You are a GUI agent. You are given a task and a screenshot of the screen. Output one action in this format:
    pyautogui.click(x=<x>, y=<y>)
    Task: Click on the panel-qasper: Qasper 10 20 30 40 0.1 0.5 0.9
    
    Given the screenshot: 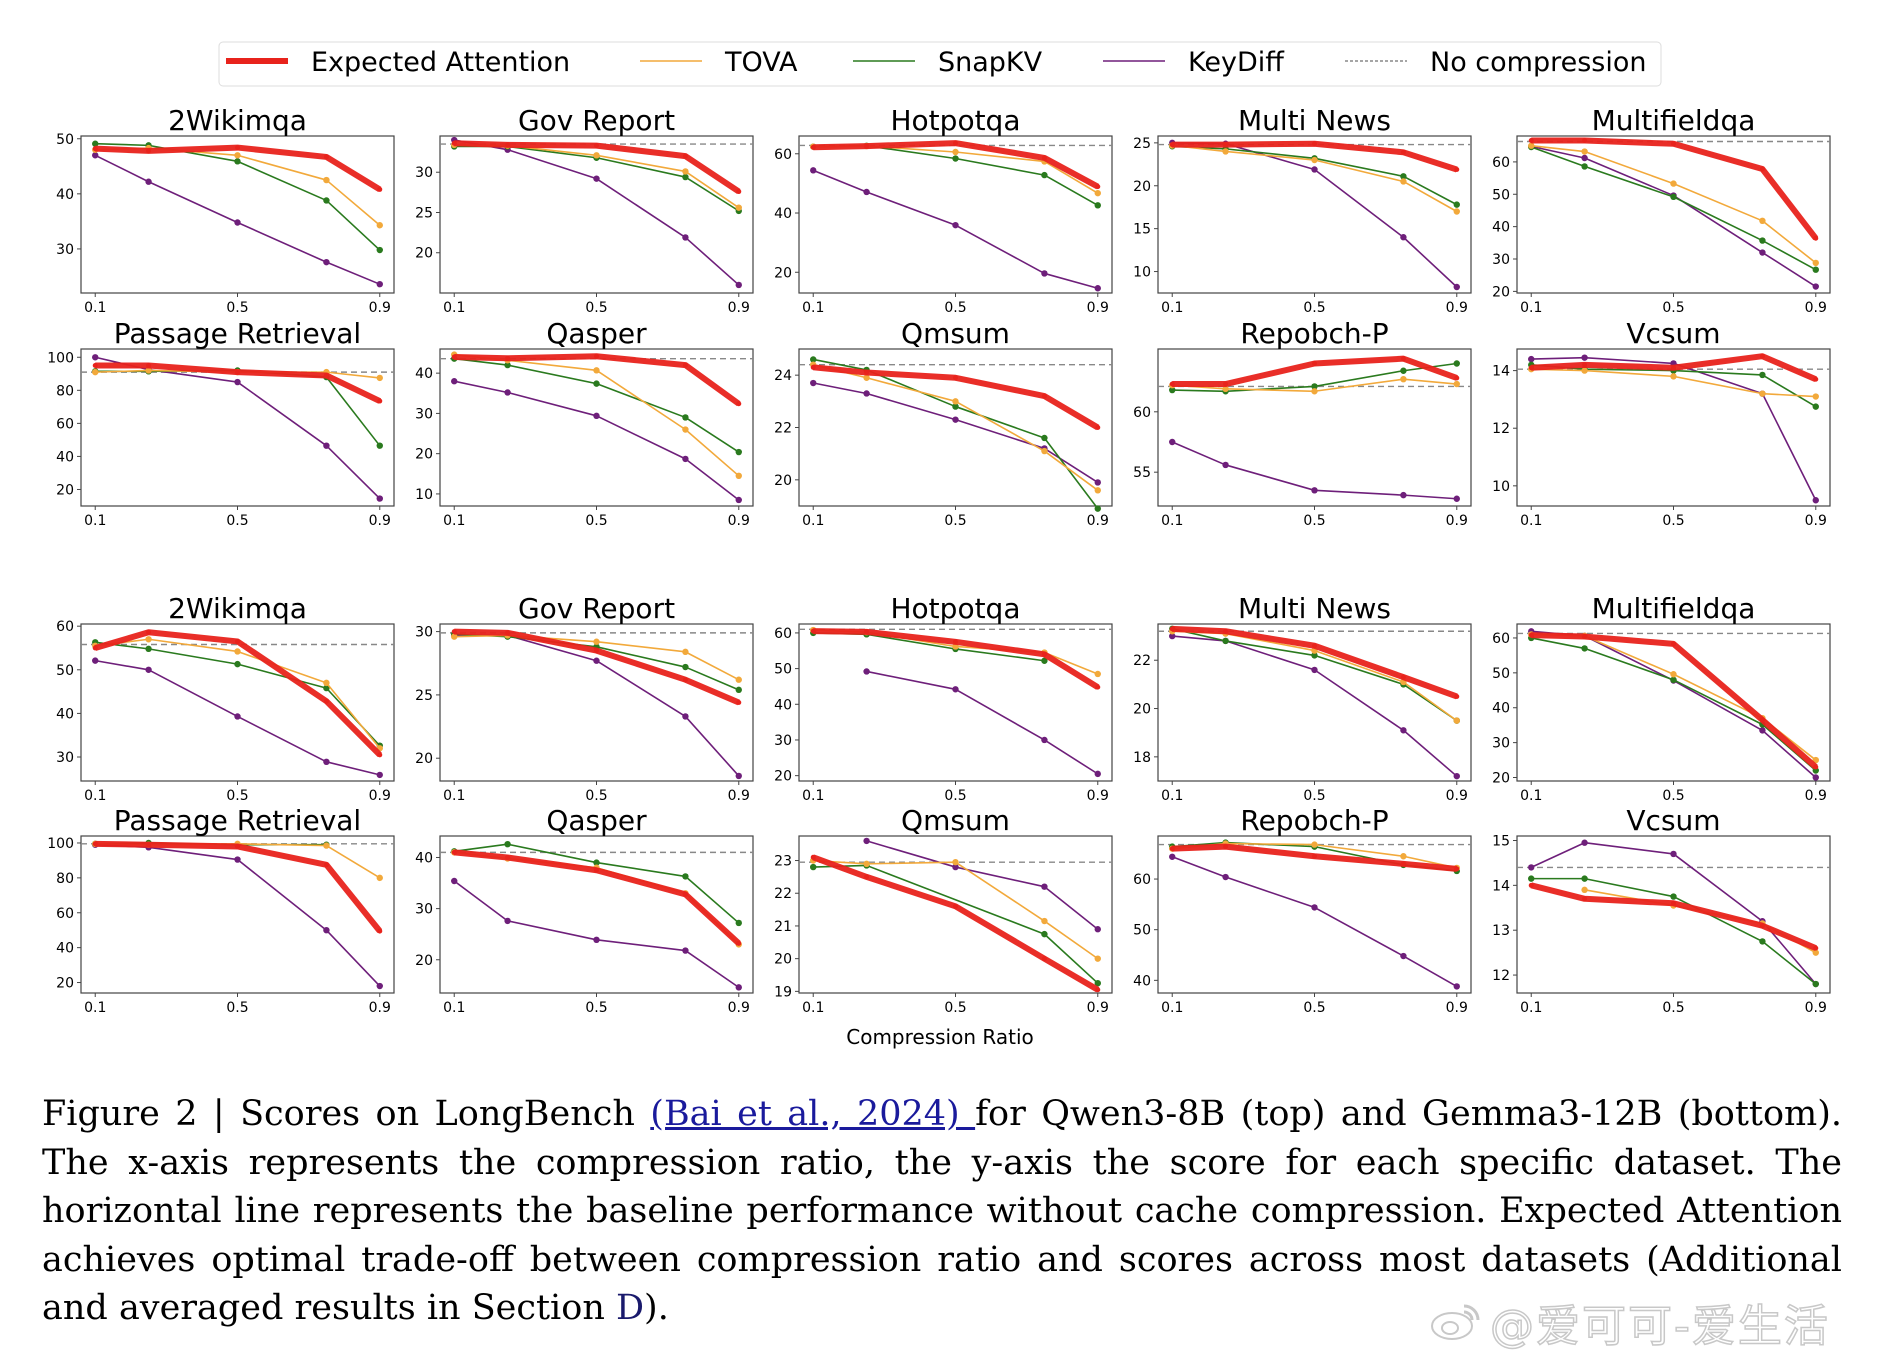 What is the action you would take?
    pyautogui.click(x=584, y=423)
    